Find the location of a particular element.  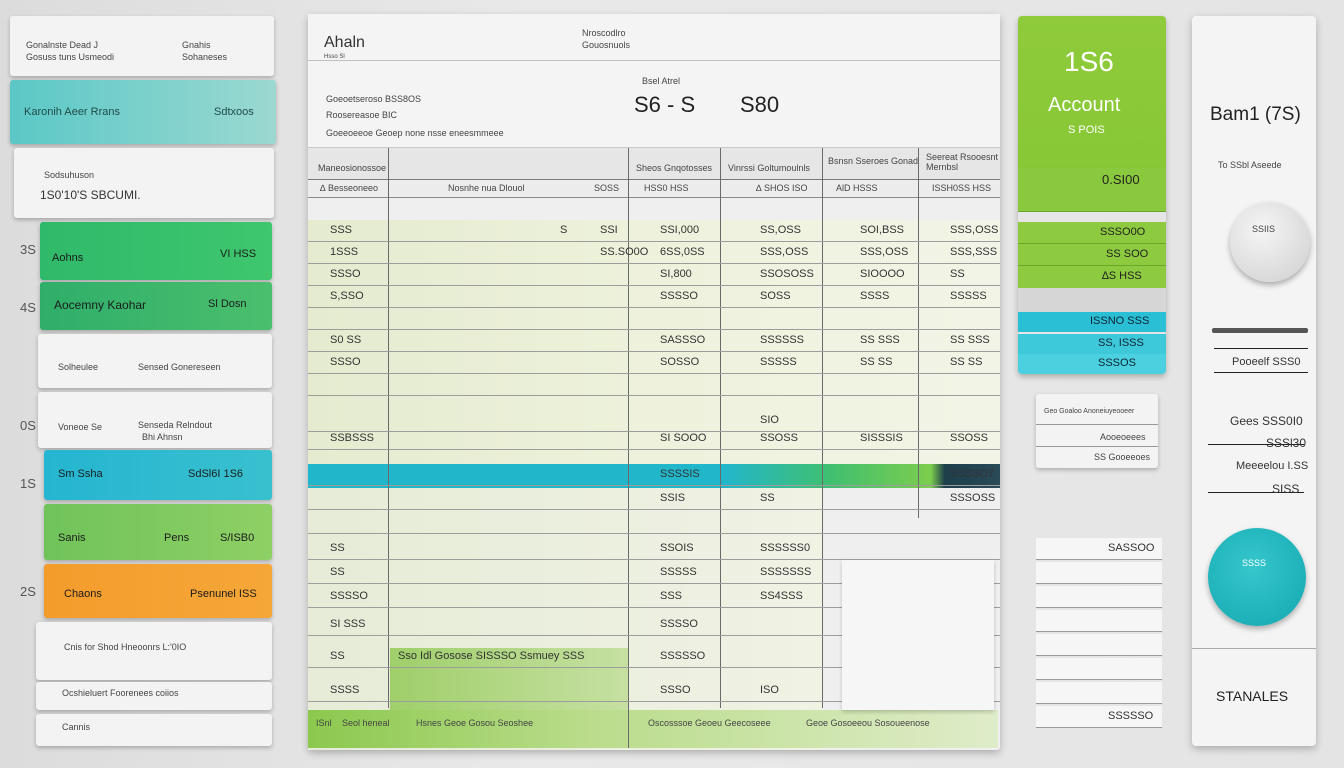

left-green-item-2: Aocemny Kaohar Sl Dosn is located at coordinates (156, 306).